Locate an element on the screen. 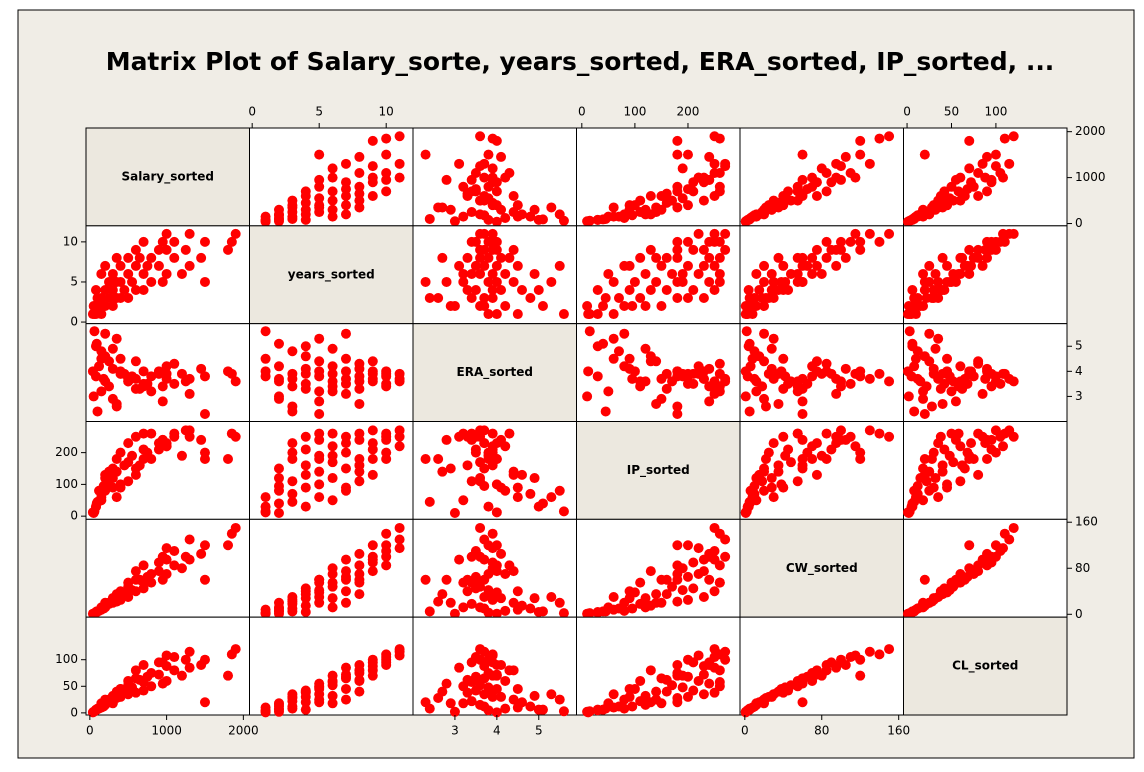 Image resolution: width=1144 pixels, height=772 pixels. x-tick-label: 10 is located at coordinates (386, 112).